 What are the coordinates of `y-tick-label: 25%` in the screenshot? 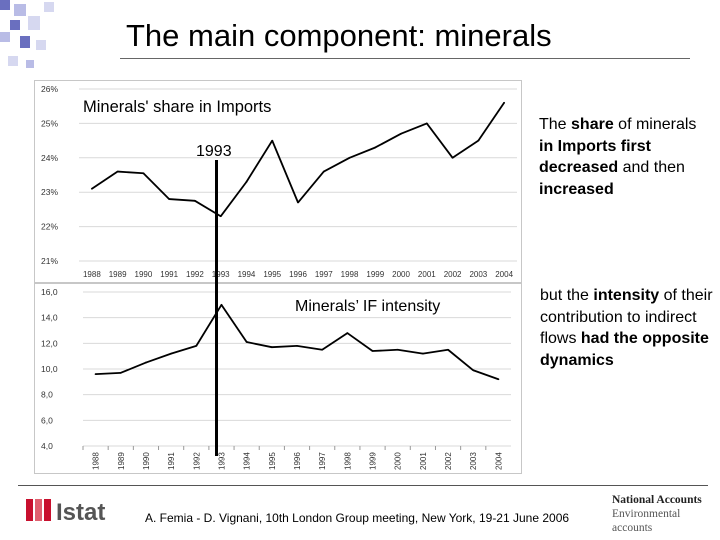 It's located at (49, 123).